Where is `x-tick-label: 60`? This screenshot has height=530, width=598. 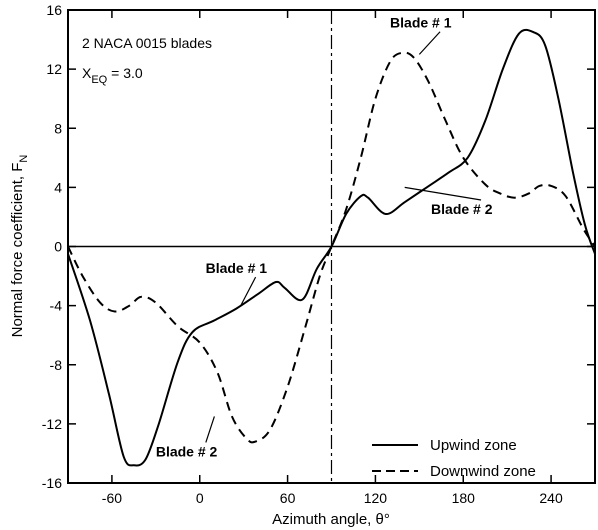
x-tick-label: 60 is located at coordinates (288, 498).